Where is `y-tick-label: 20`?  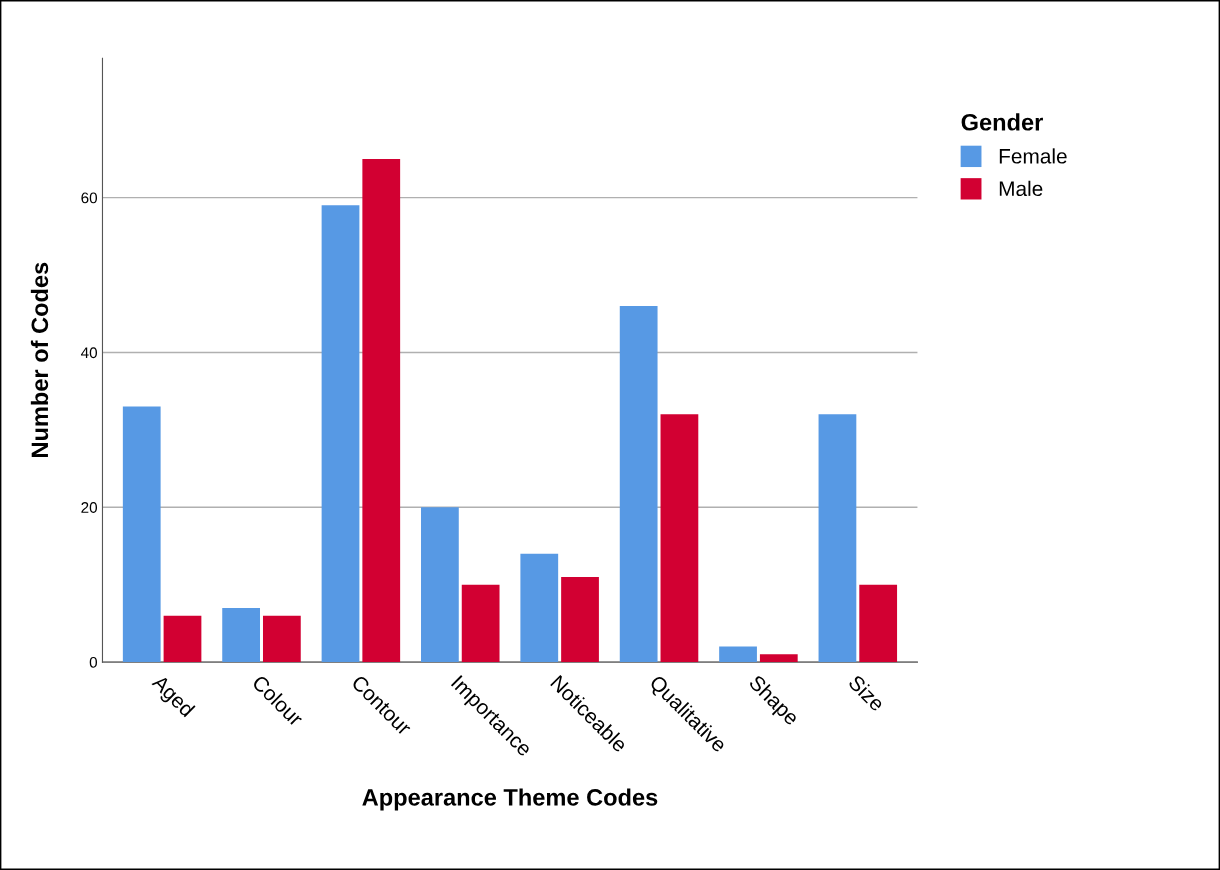 y-tick-label: 20 is located at coordinates (89, 507).